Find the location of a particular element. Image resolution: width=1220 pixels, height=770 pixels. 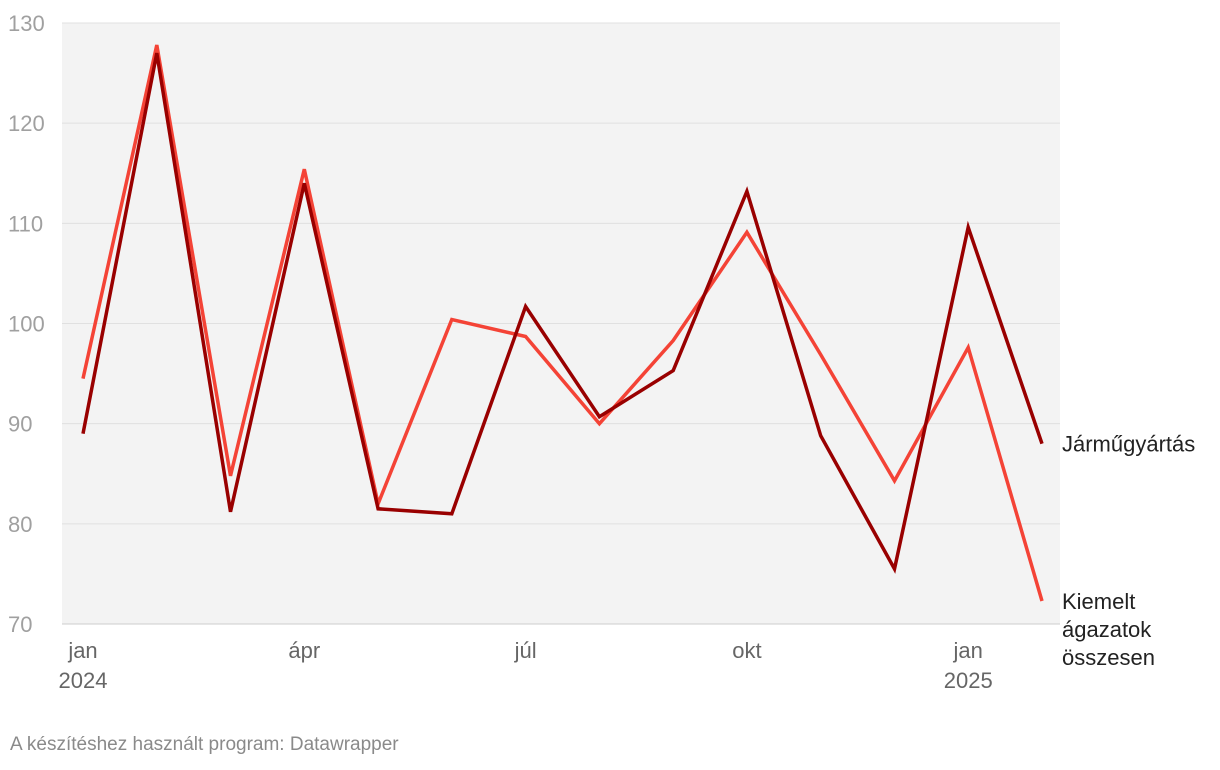

series-label-0: Kiemelt is located at coordinates (1098, 601).